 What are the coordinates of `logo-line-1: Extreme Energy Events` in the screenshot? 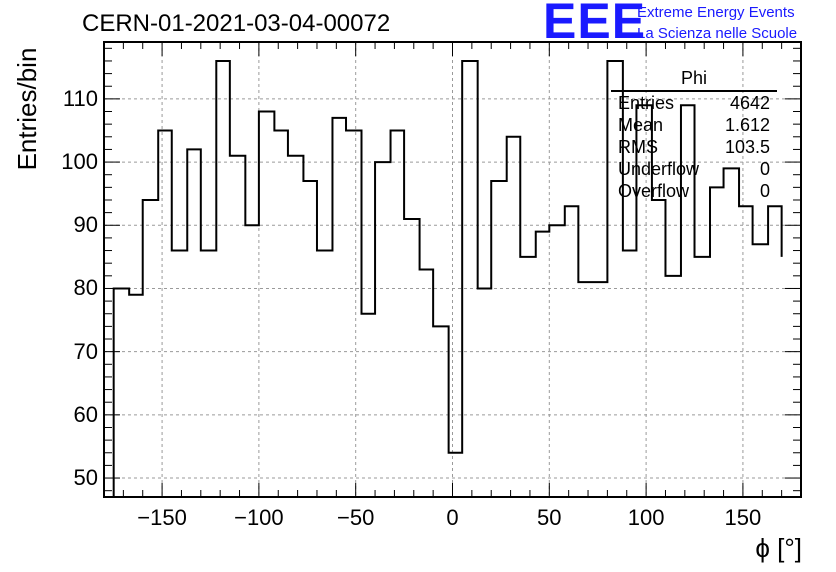 It's located at (716, 12).